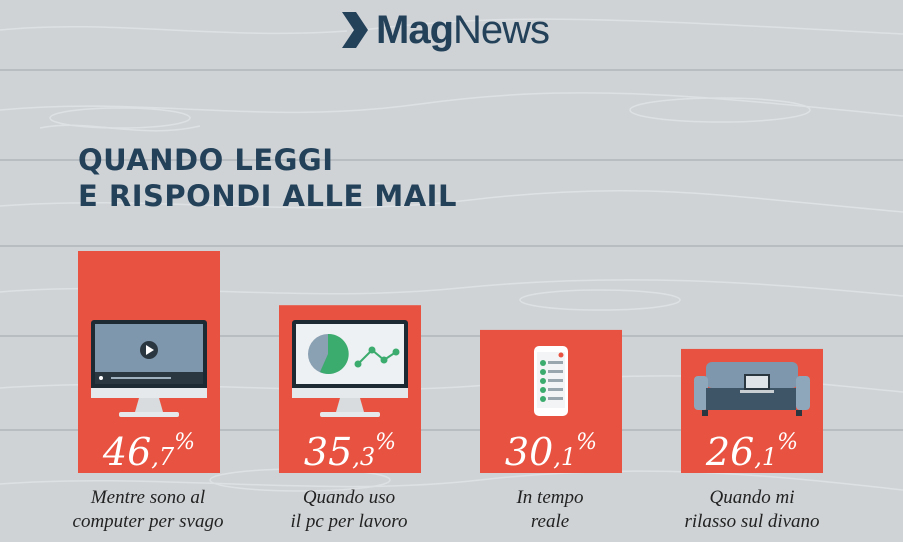 This screenshot has height=542, width=903. I want to click on brand-name-light: News, so click(501, 30).